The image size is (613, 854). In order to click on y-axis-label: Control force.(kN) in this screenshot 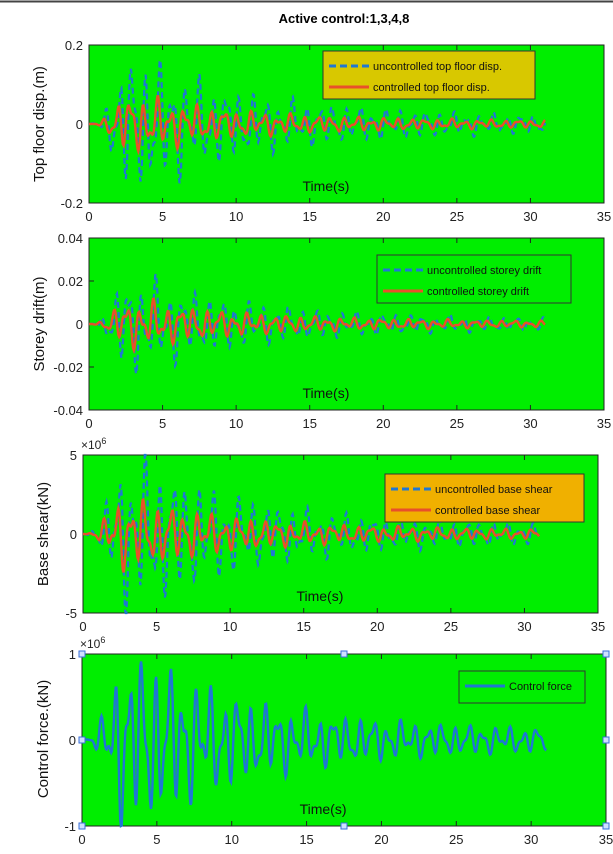, I will do `click(43, 739)`.